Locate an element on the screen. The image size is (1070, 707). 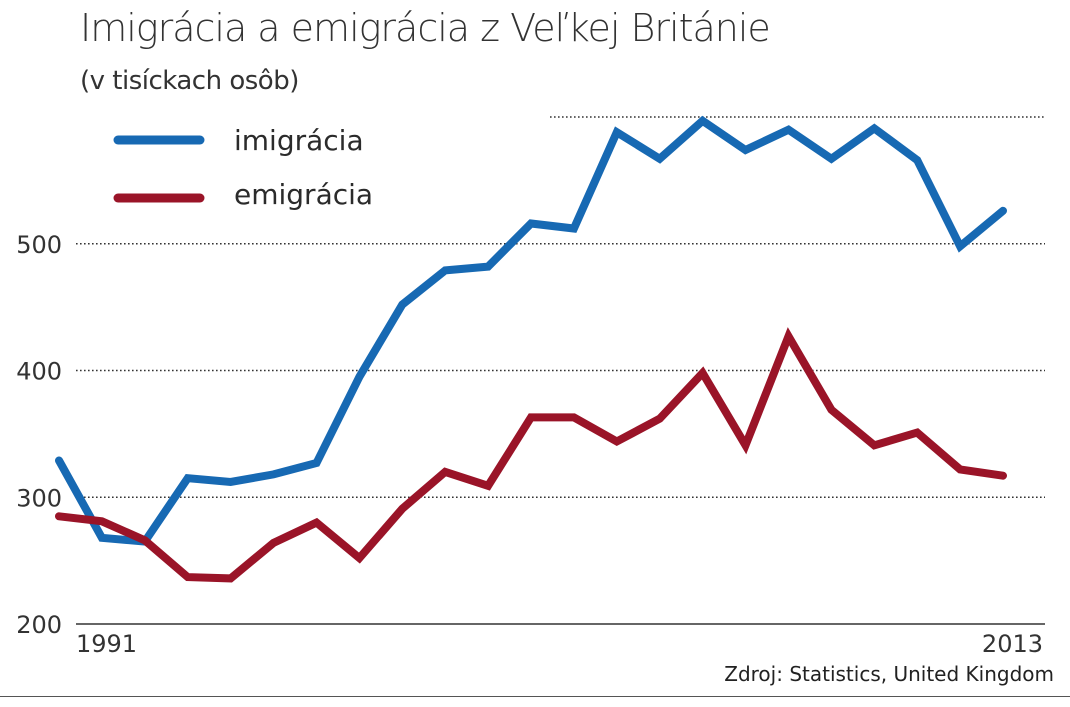
y-tick-label-400: 400 is located at coordinates (39, 372).